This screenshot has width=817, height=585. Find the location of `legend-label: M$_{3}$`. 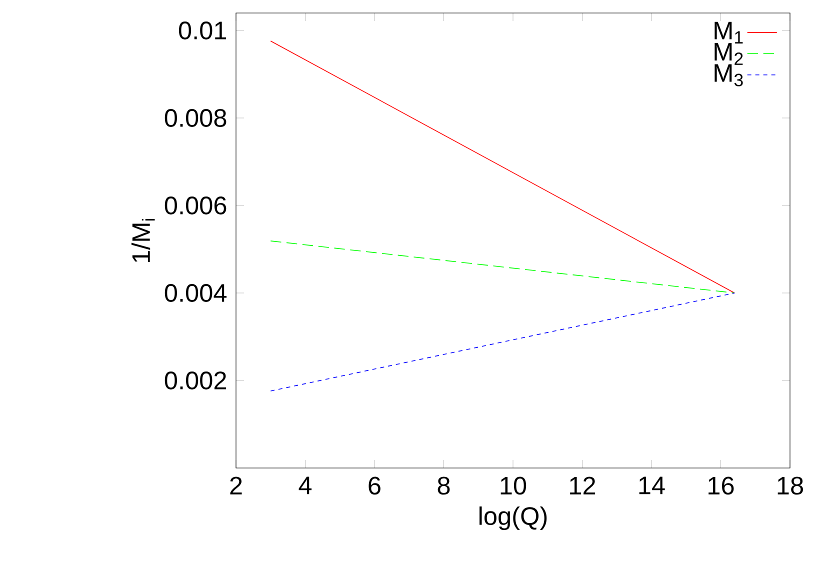

legend-label: M$_{3}$ is located at coordinates (728, 75).